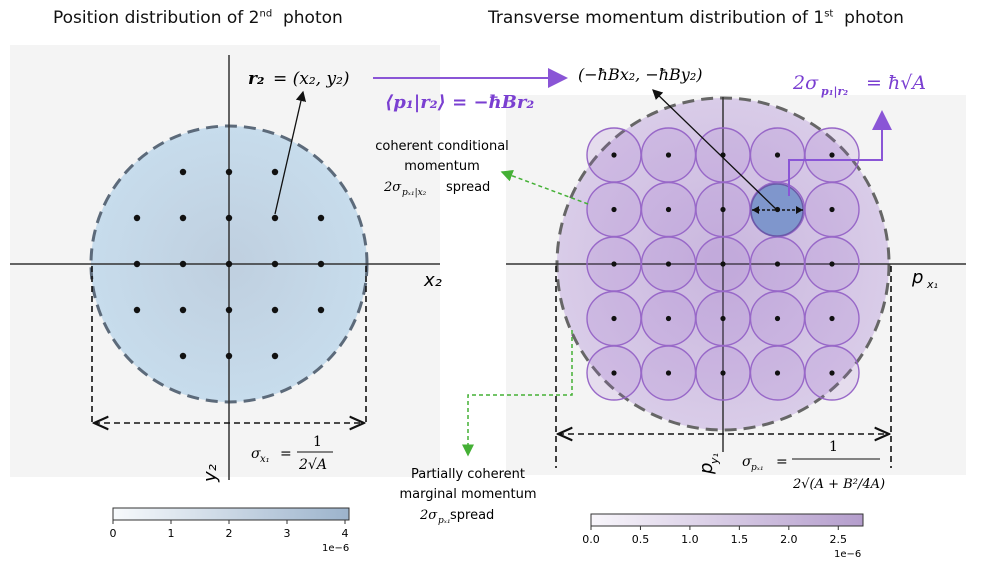 Image resolution: width=997 pixels, height=566 pixels. What do you see at coordinates (229, 533) in the screenshot?
I see `colorbar-tick-label: 2` at bounding box center [229, 533].